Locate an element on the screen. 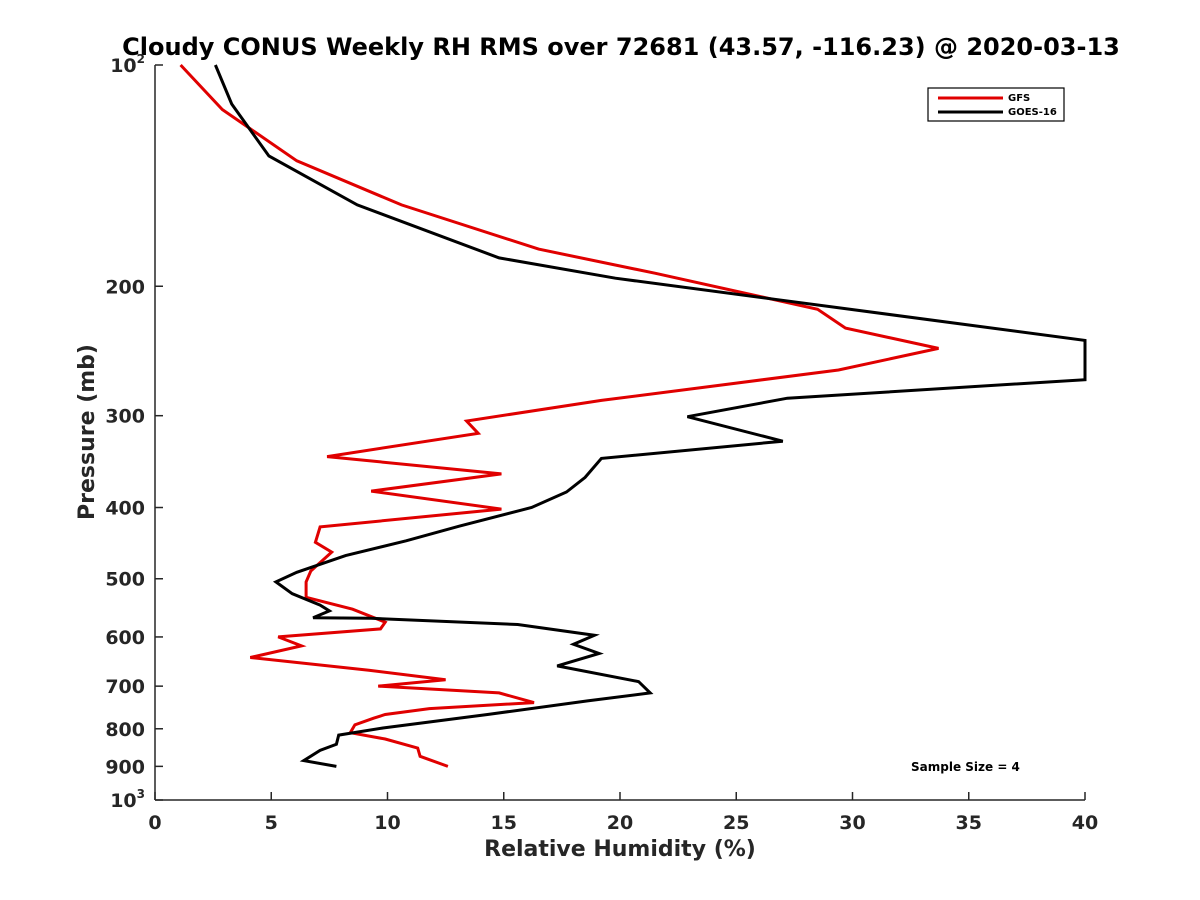 The width and height of the screenshot is (1200, 900). legend-box is located at coordinates (996, 104).